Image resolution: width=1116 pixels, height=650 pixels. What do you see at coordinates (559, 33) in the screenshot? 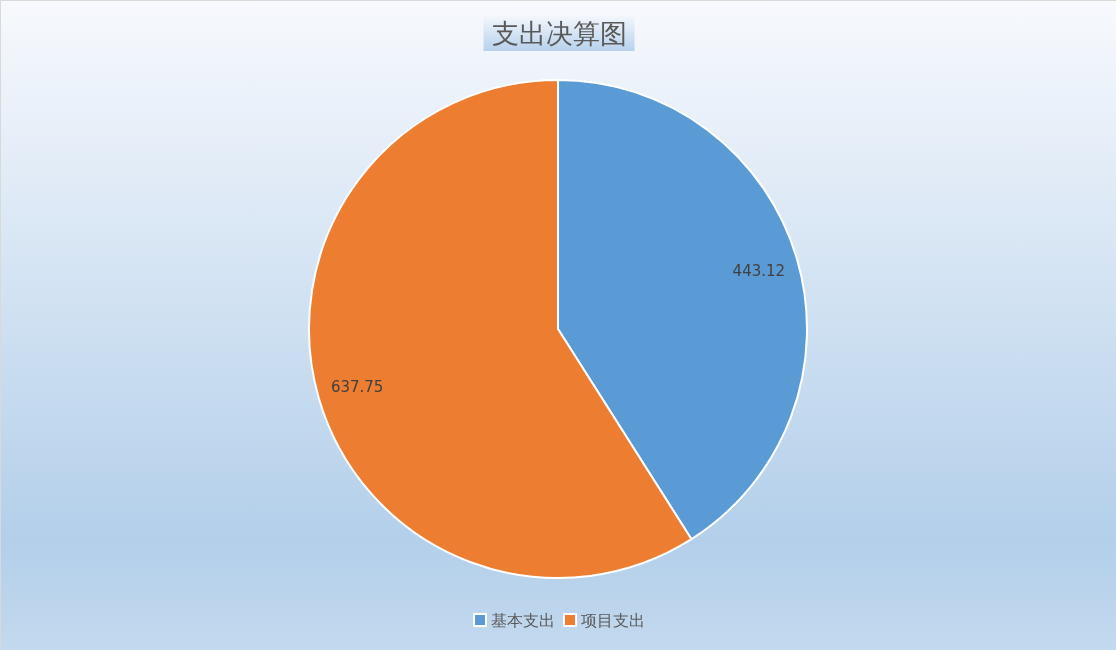
I see `chart-title: 支出决算图` at bounding box center [559, 33].